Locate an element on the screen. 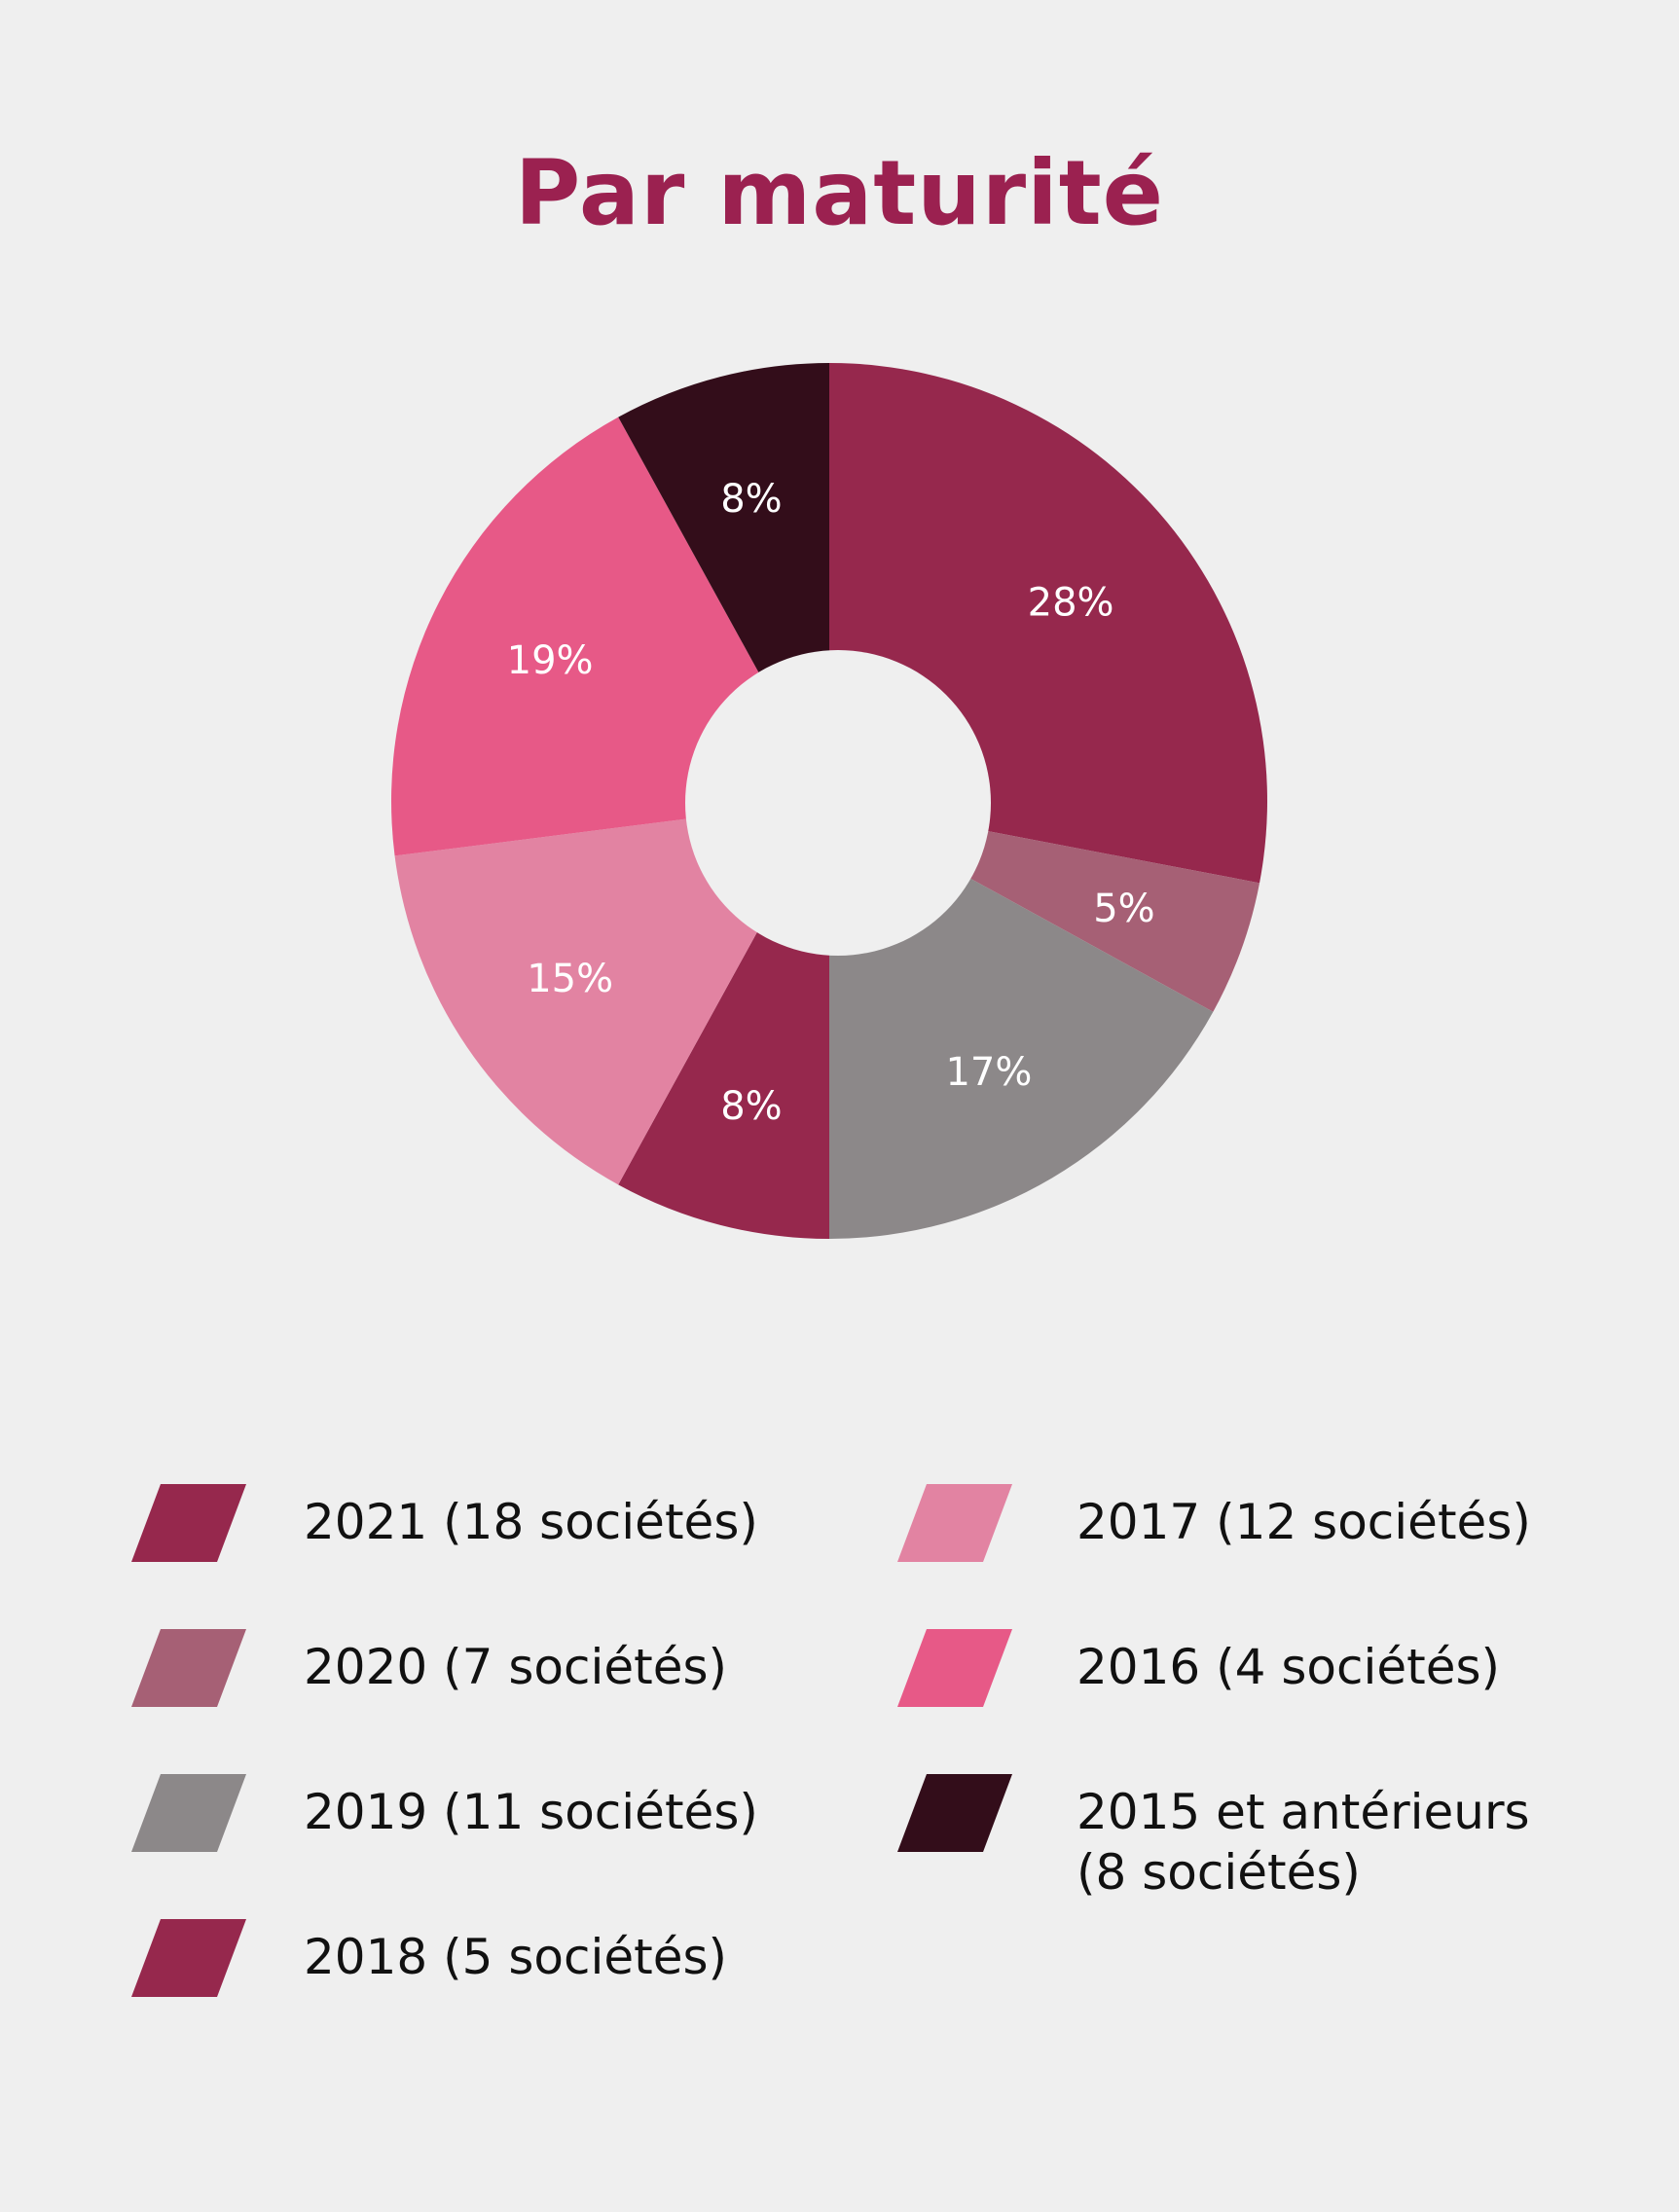 This screenshot has width=1679, height=2212. data-label-1: 5% is located at coordinates (1124, 909).